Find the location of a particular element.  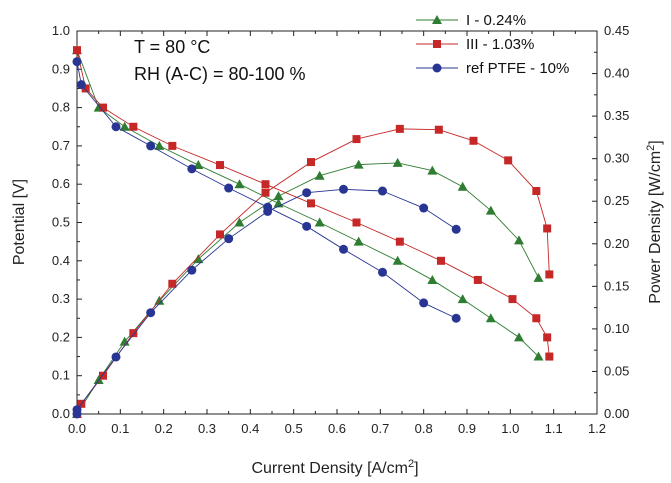

y-right-tick-label: 0.10 is located at coordinates (616, 328).